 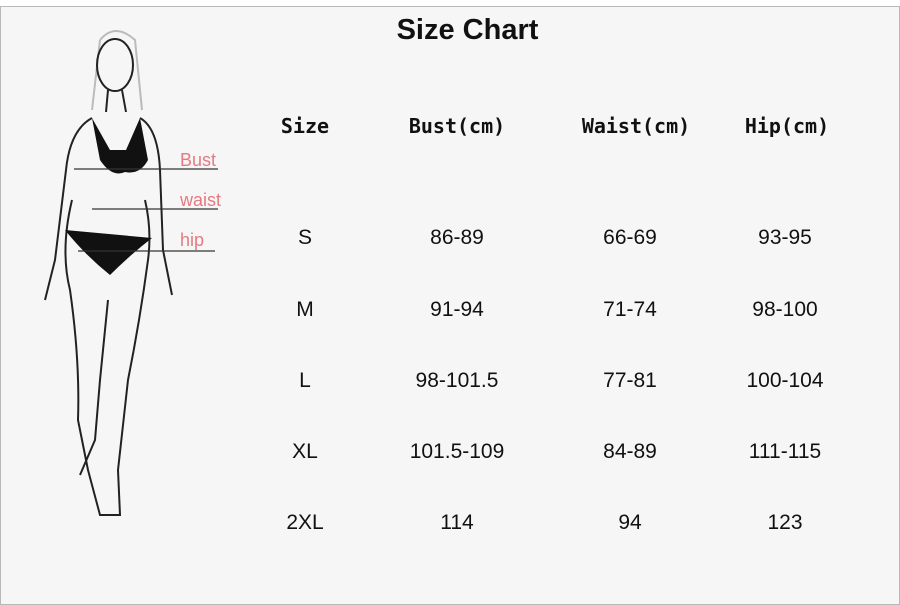 I want to click on cell-hip: 98-100, so click(x=785, y=309).